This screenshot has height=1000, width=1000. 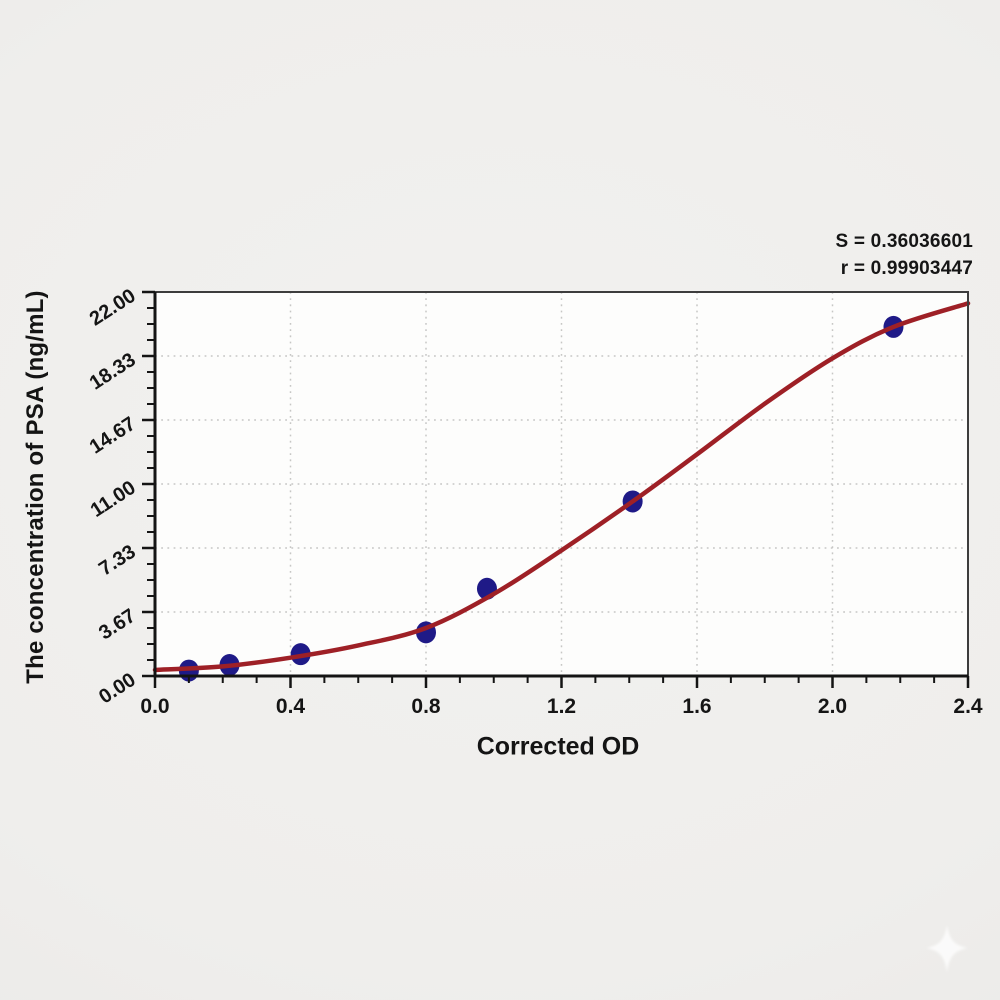 I want to click on y-tick-label: 18.33, so click(x=113, y=372).